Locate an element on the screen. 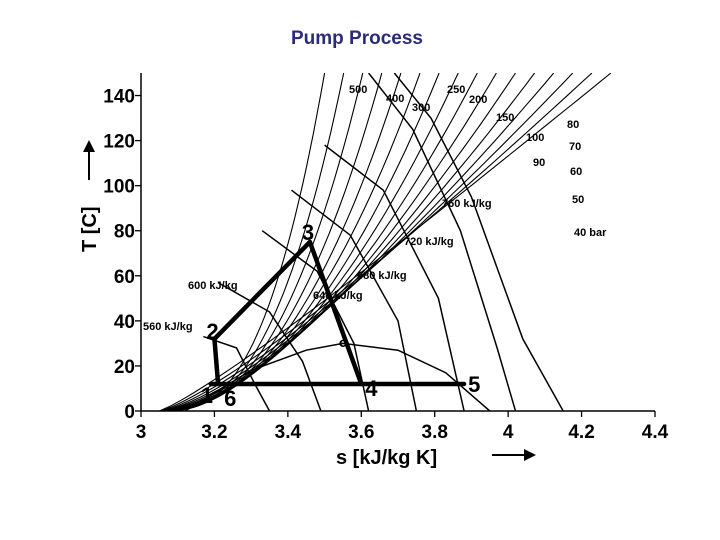  x-axis-title: s [kJ/kg K] is located at coordinates (386, 458).